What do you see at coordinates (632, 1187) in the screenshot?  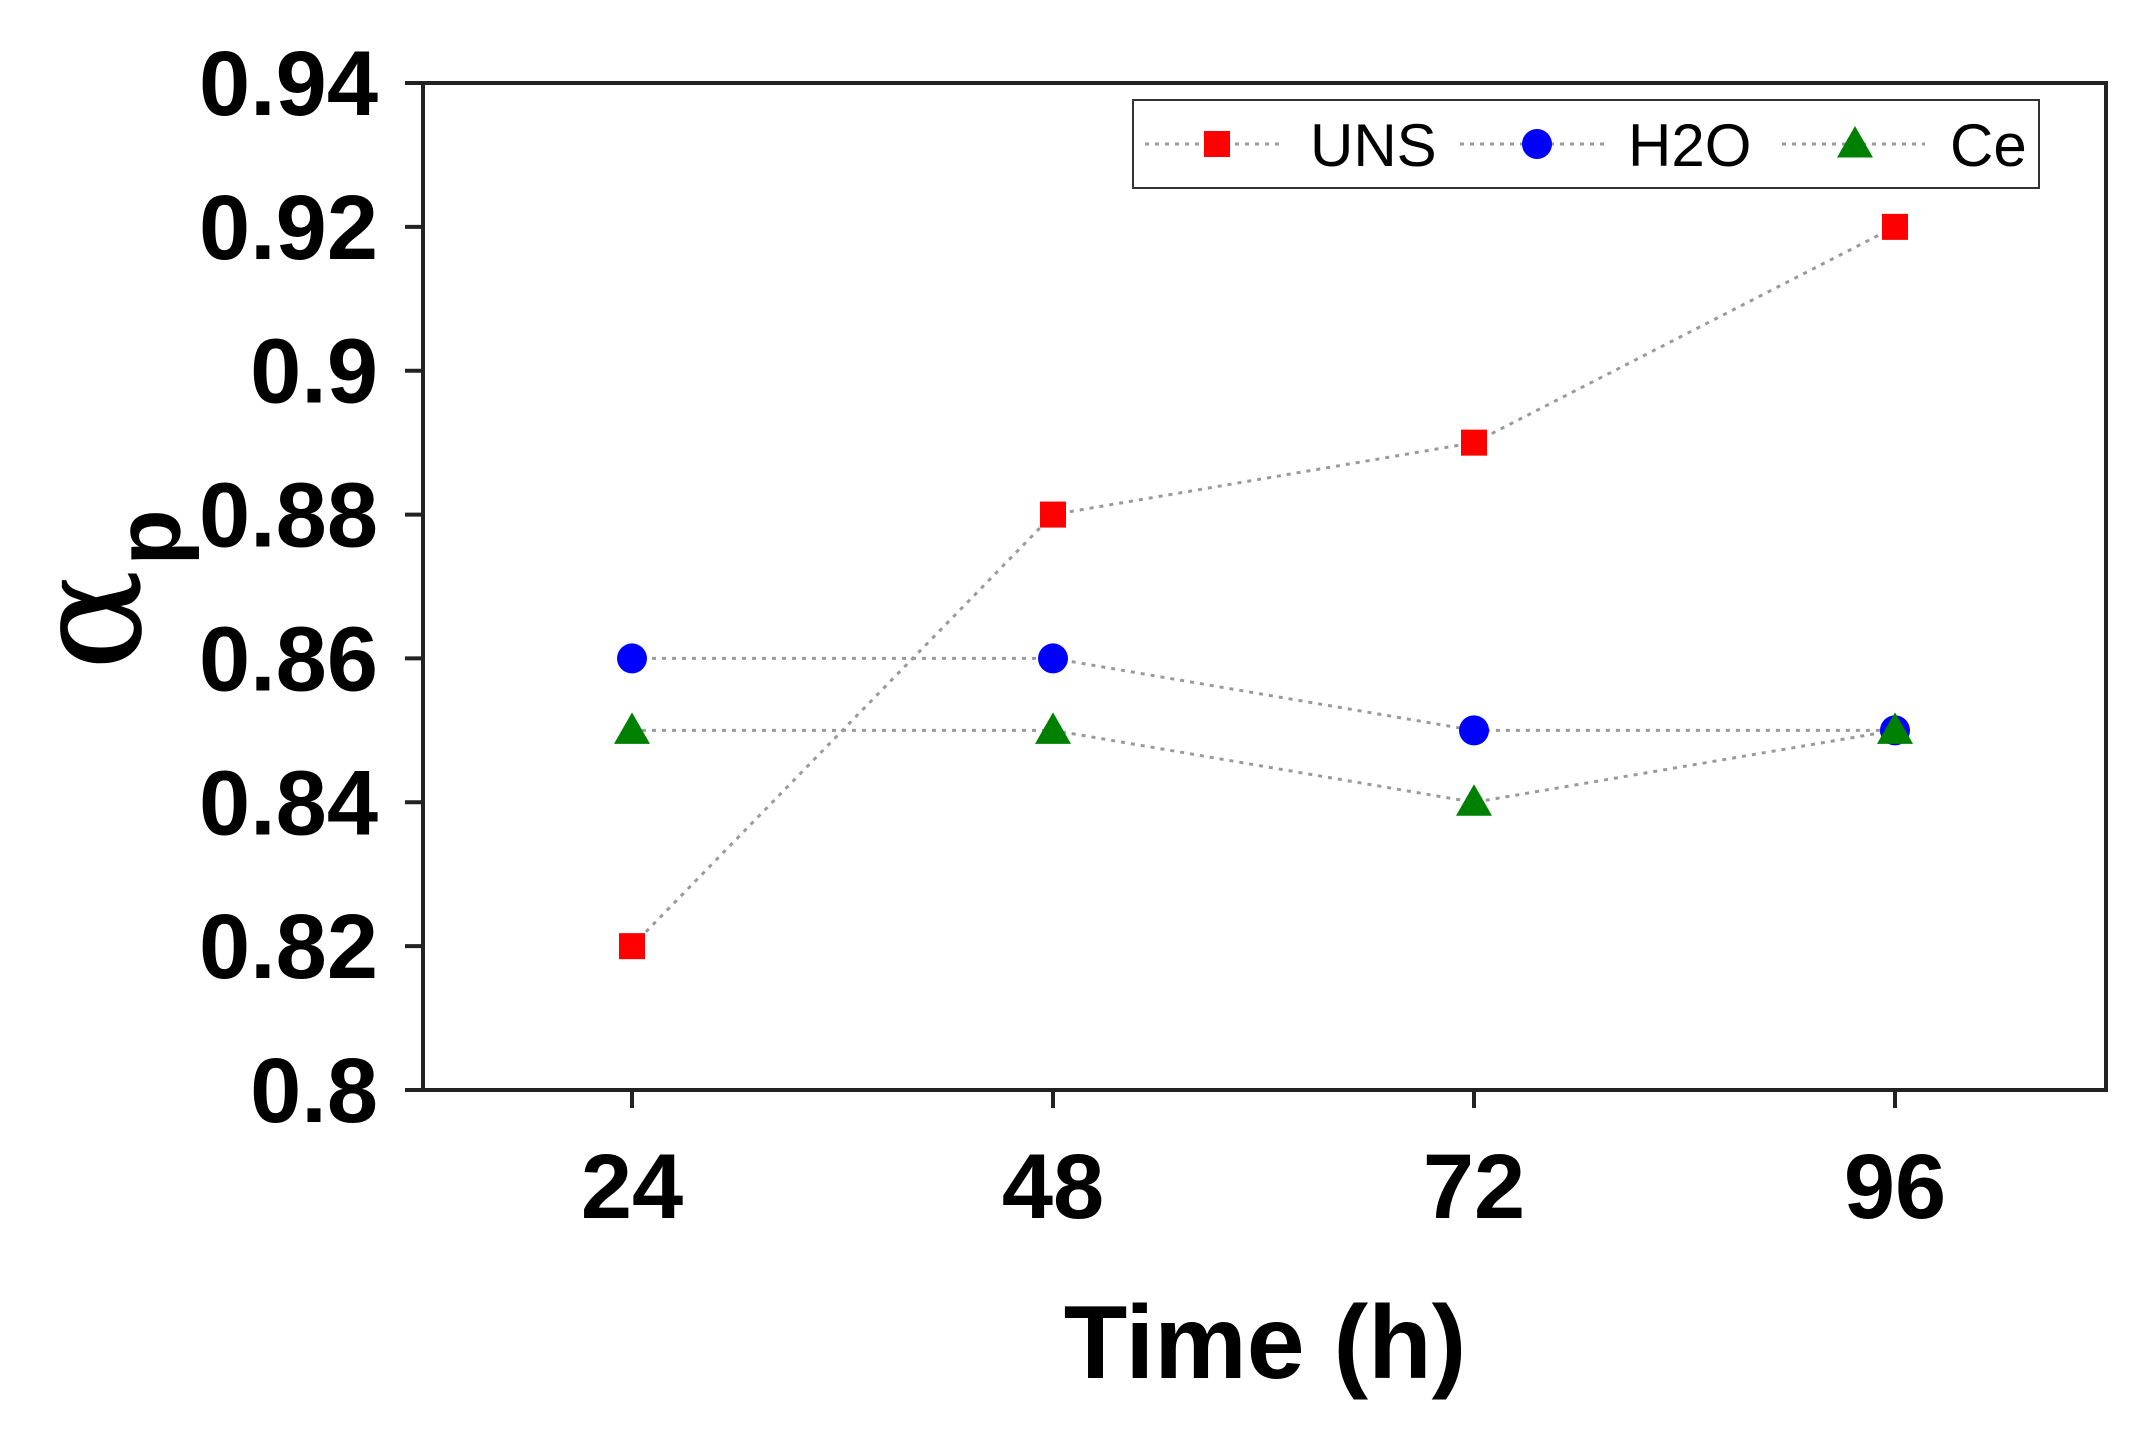 I see `x-tick-label: 24` at bounding box center [632, 1187].